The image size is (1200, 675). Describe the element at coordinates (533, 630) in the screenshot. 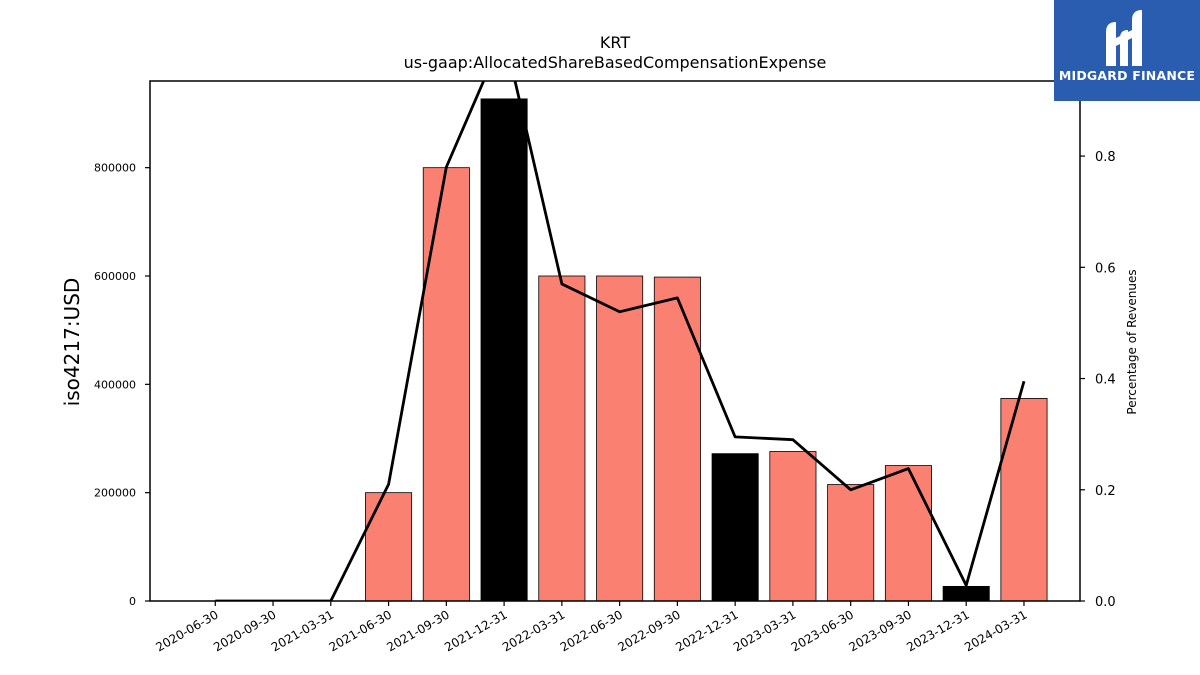

I see `x-tick-label: 2022-03-31` at that location.